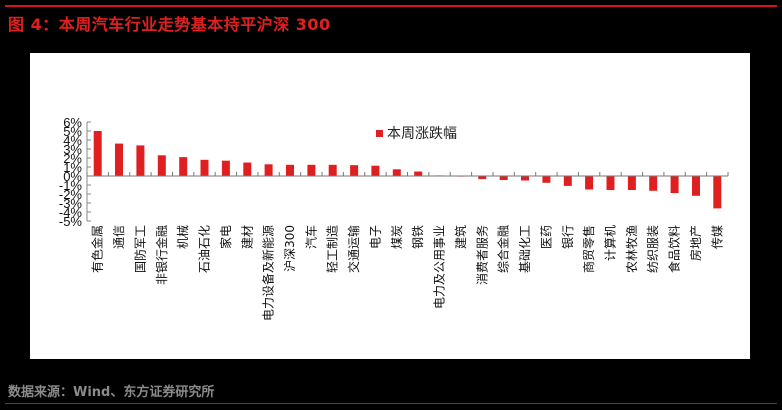 Image resolution: width=782 pixels, height=410 pixels. I want to click on y-tick-label: 6%, so click(72, 122).